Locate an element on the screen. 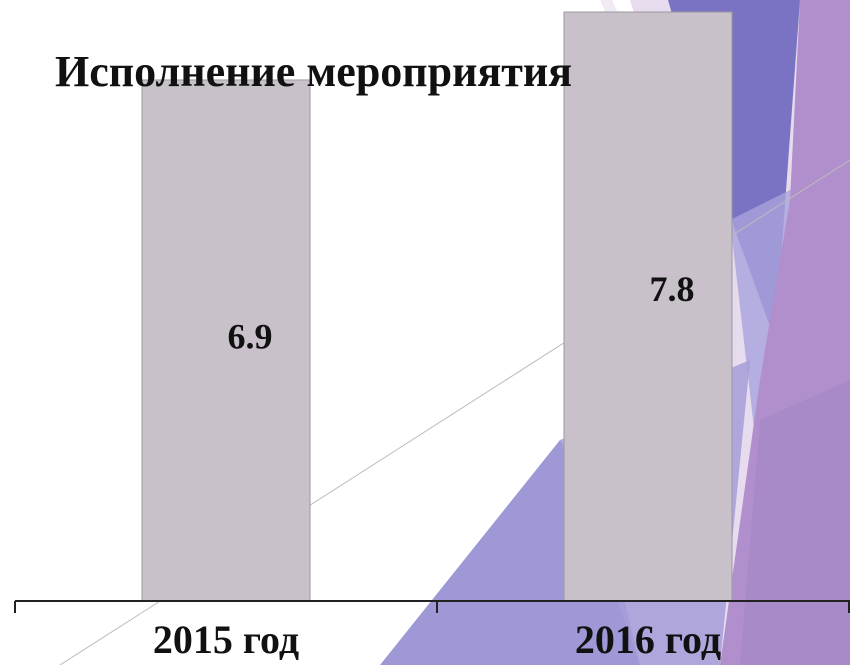 The width and height of the screenshot is (850, 665). decor-shape is located at coordinates (795, 522).